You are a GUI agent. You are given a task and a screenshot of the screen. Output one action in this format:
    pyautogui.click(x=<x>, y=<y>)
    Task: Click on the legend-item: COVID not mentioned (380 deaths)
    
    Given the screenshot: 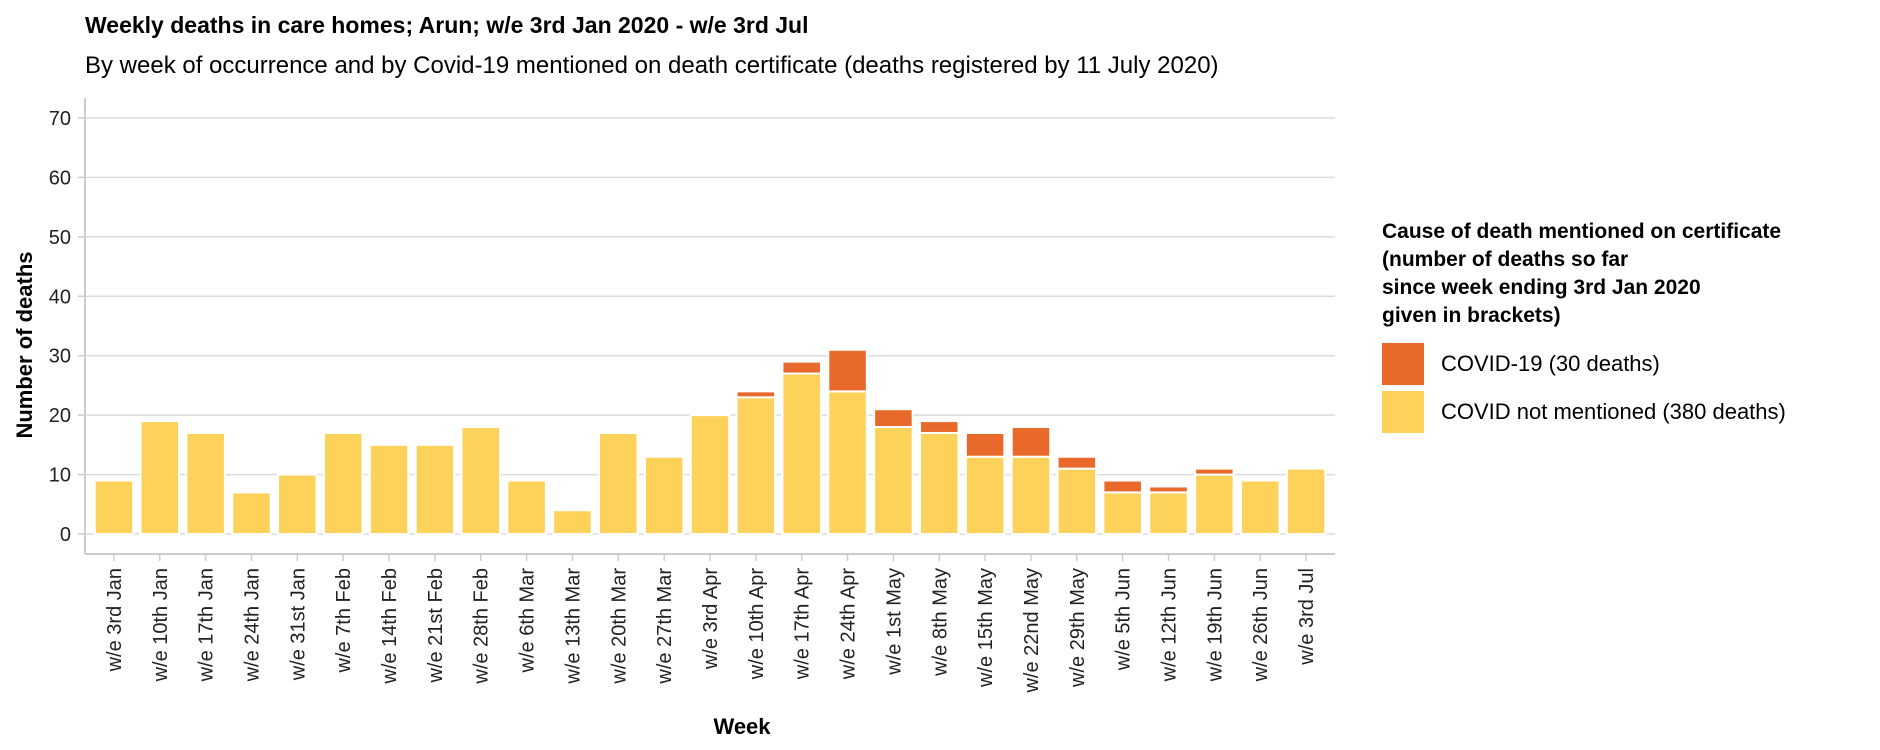 What is the action you would take?
    pyautogui.click(x=1584, y=412)
    